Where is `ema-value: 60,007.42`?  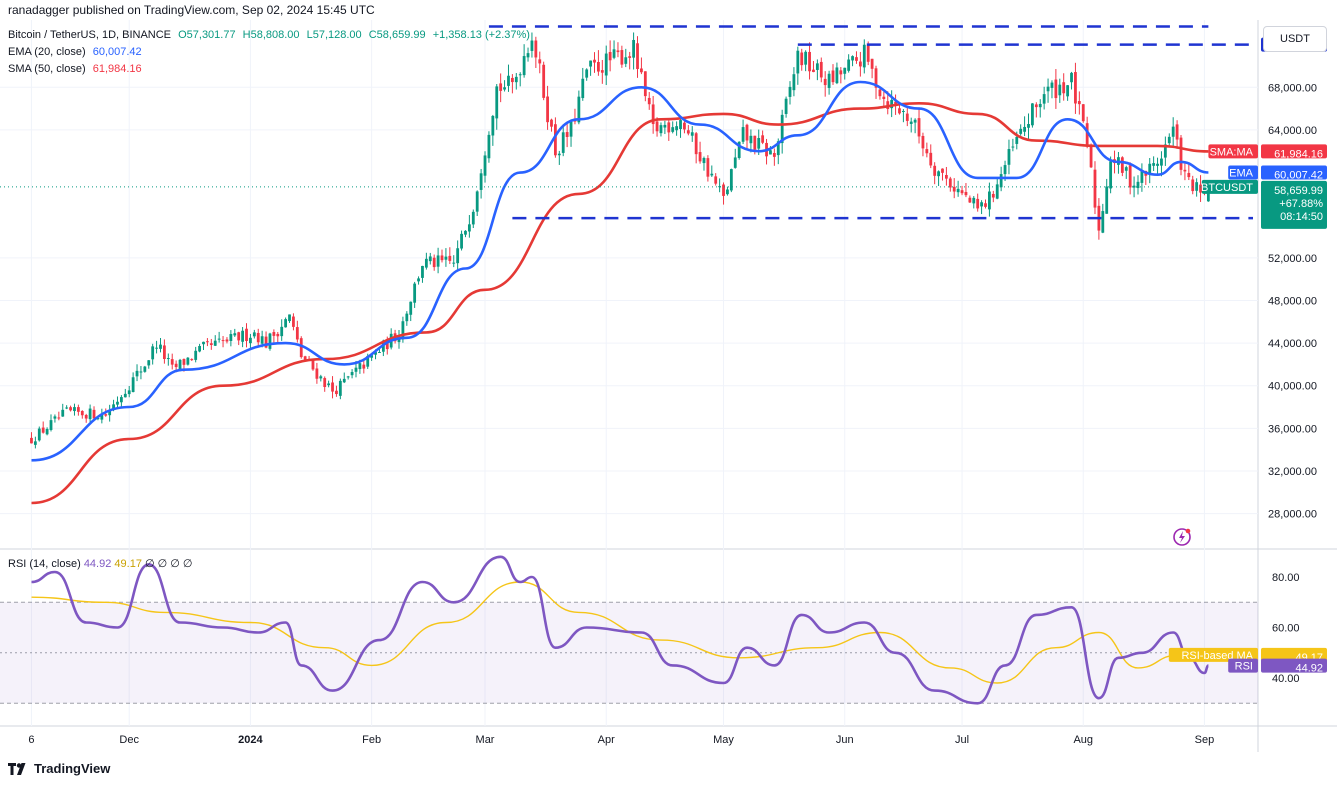
ema-value: 60,007.42 is located at coordinates (117, 52).